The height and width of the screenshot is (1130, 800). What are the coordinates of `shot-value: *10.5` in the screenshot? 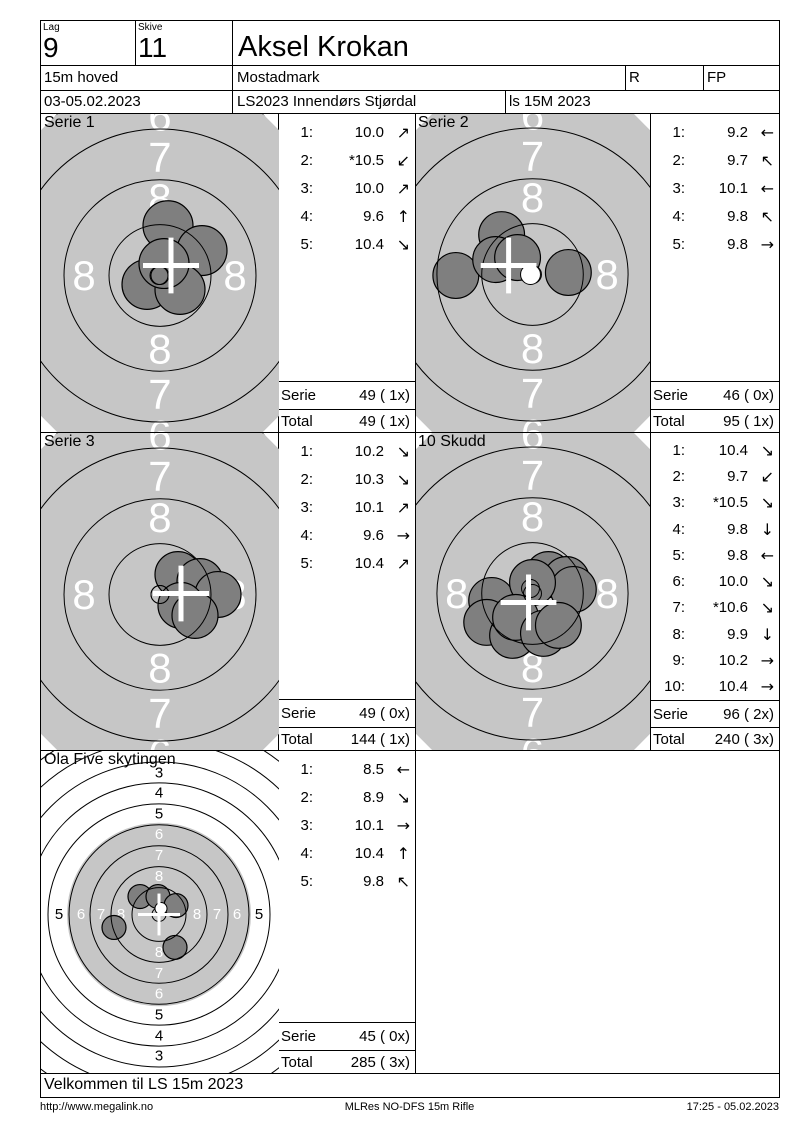 It's located at (730, 503).